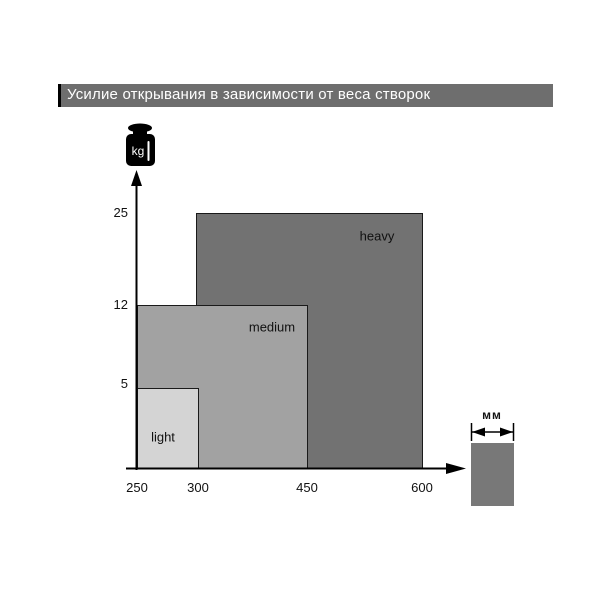 The width and height of the screenshot is (600, 600). What do you see at coordinates (198, 487) in the screenshot?
I see `x-tick-300: 300` at bounding box center [198, 487].